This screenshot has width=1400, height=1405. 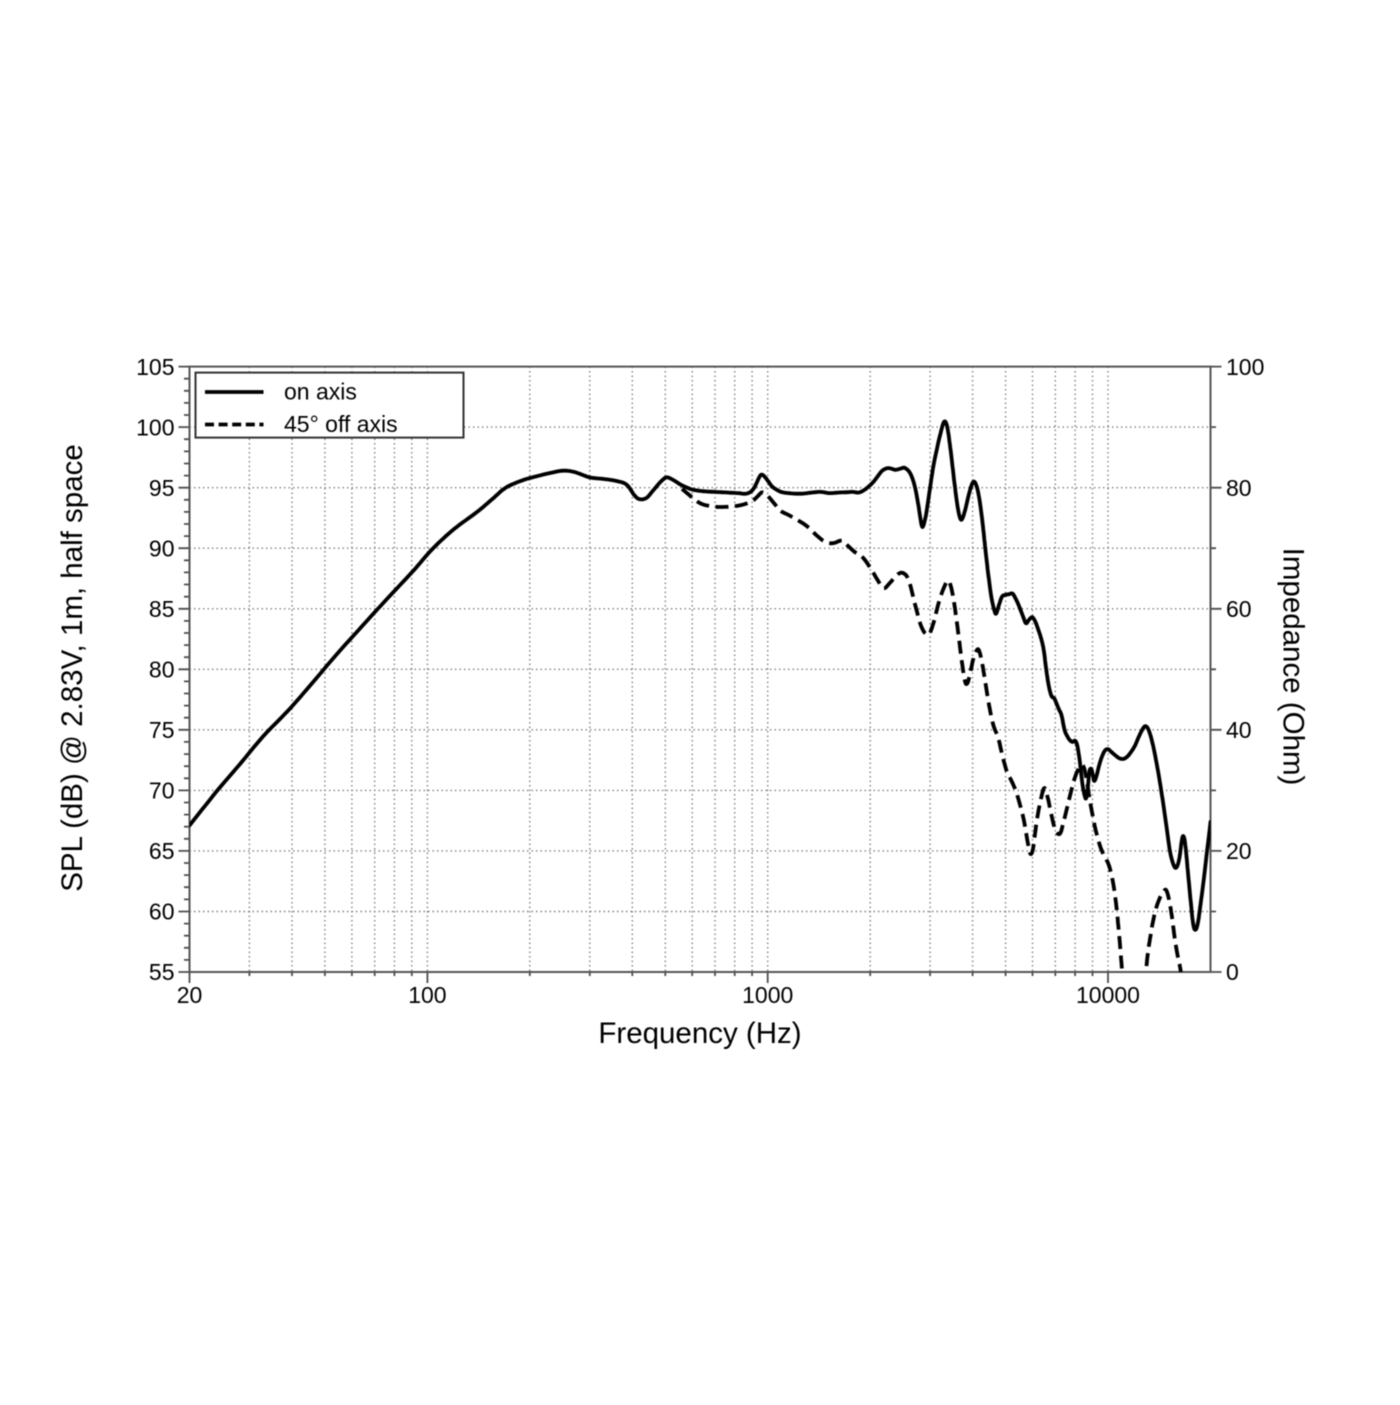 I want to click on svg-text: Frequency (Hz), so click(x=699, y=1033).